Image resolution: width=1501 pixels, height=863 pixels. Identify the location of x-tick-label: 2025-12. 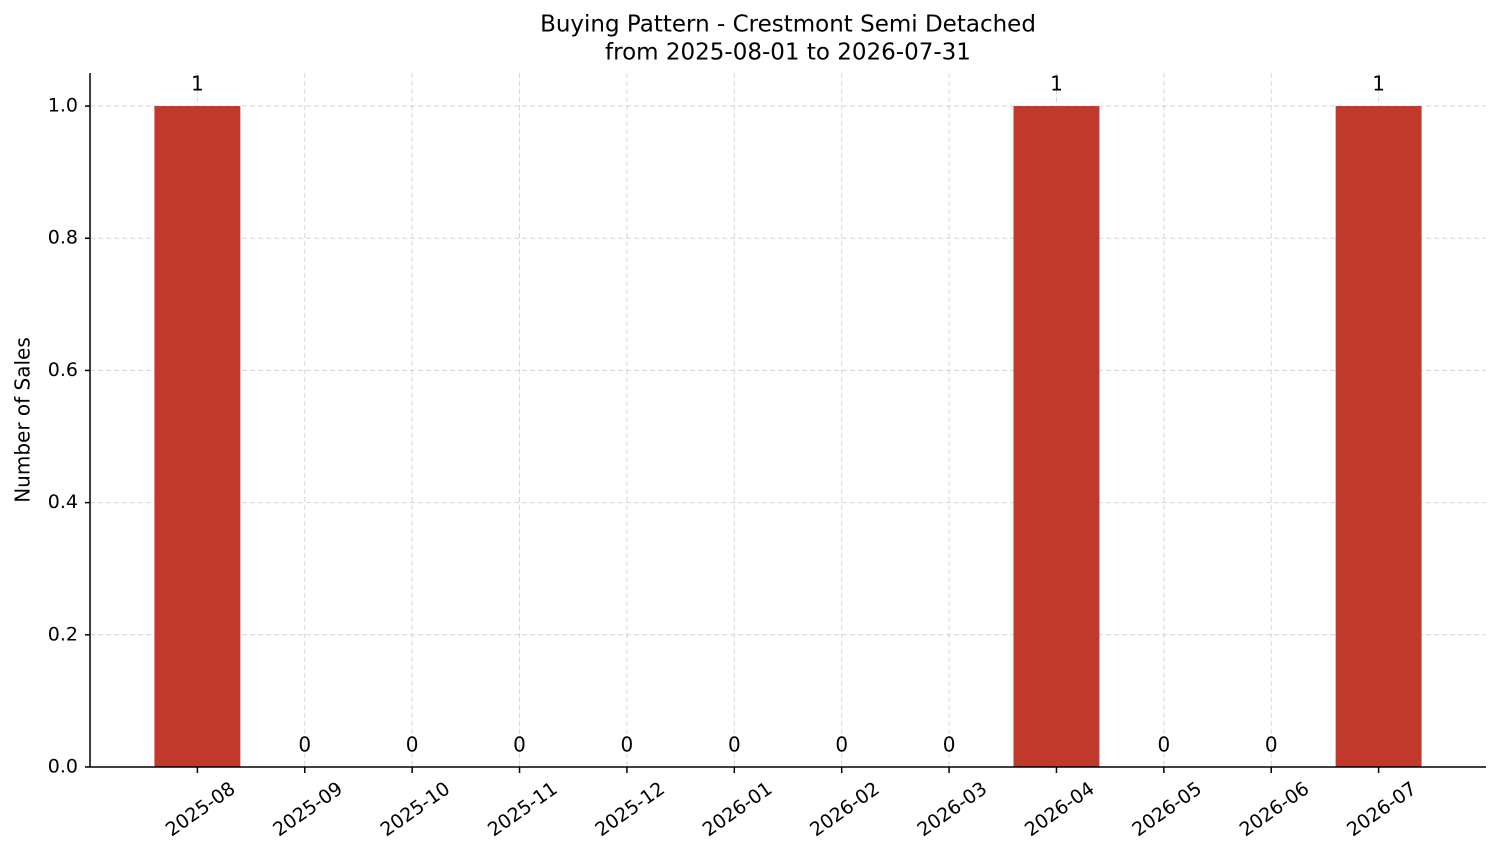
(630, 810).